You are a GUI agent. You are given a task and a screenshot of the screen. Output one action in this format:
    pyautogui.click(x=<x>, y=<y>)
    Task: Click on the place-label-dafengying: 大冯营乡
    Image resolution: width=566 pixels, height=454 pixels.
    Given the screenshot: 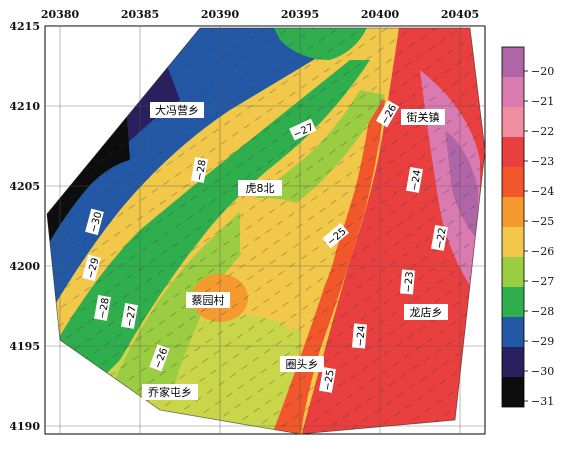 What is the action you would take?
    pyautogui.click(x=177, y=110)
    